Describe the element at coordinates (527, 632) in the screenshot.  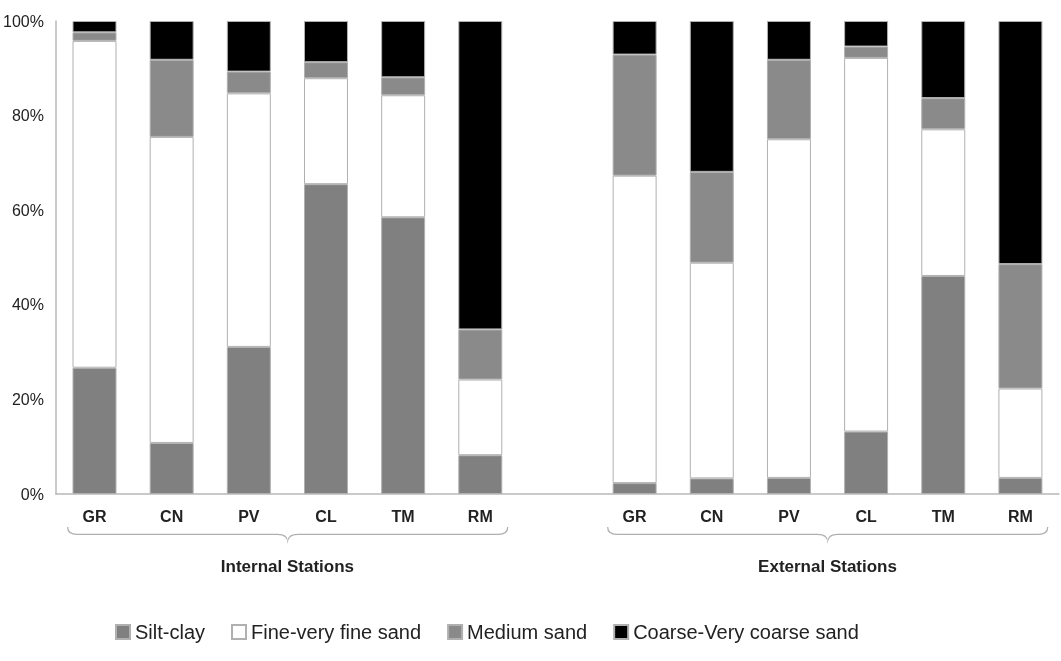
I see `legend-label: Medium sand` at that location.